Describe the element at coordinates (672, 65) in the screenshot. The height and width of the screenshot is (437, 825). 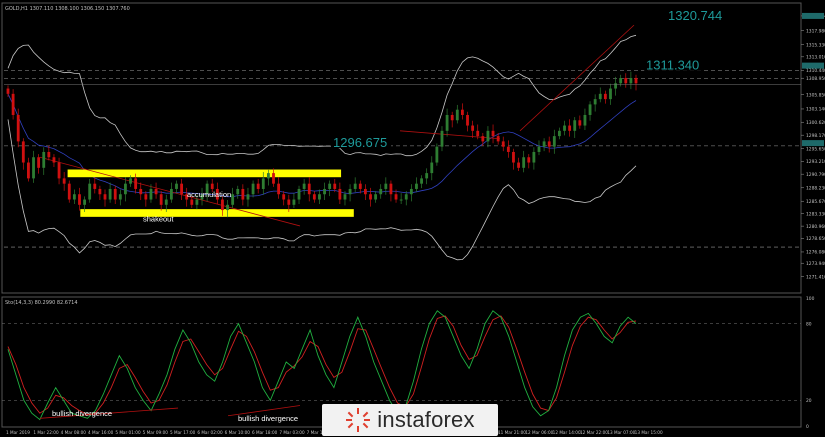
I see `level-callout-label: 1311.340` at that location.